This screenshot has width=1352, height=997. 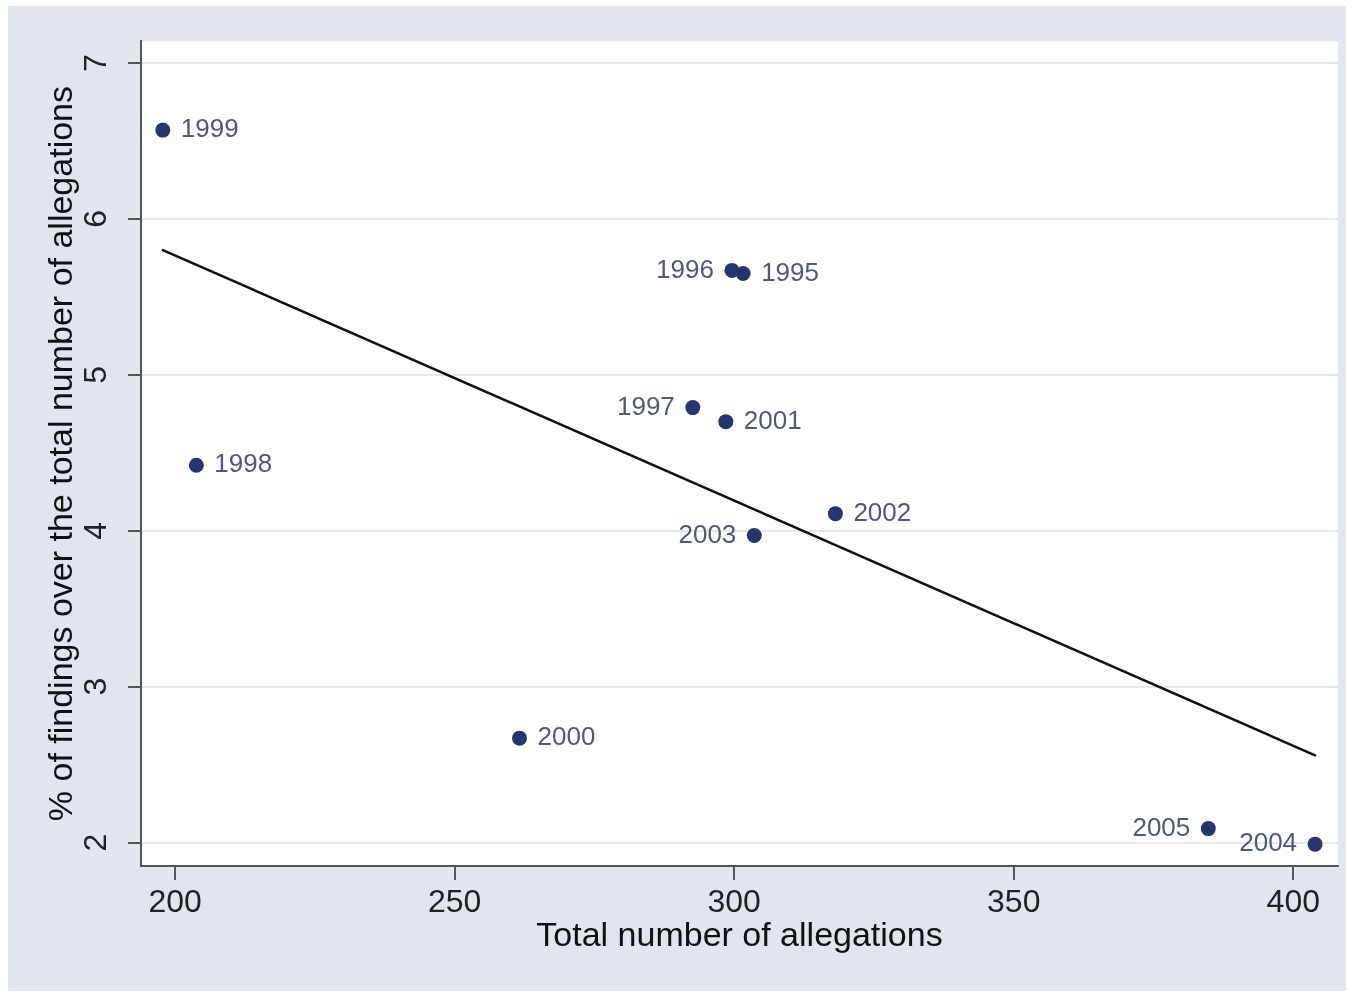 I want to click on annotation: 1996, so click(x=685, y=268).